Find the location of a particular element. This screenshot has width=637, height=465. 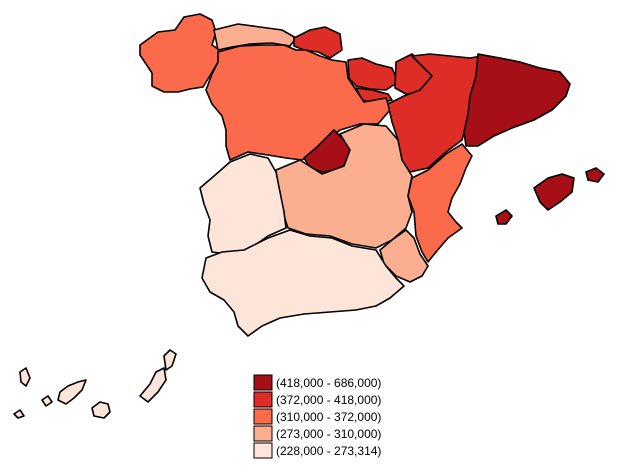

region-balearic-ibiza is located at coordinates (504, 217).